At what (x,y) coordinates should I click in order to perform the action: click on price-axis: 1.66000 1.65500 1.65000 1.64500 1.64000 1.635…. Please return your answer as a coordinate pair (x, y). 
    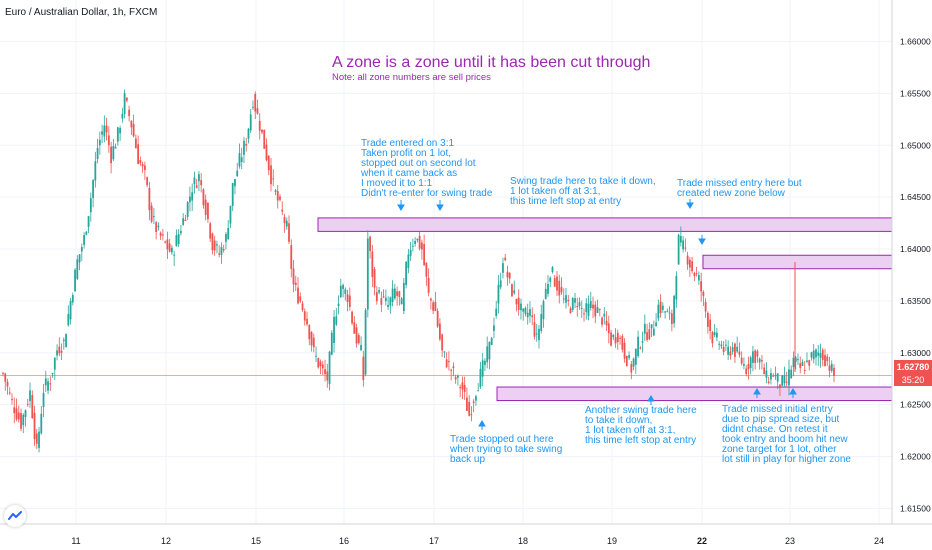
    Looking at the image, I should click on (911, 262).